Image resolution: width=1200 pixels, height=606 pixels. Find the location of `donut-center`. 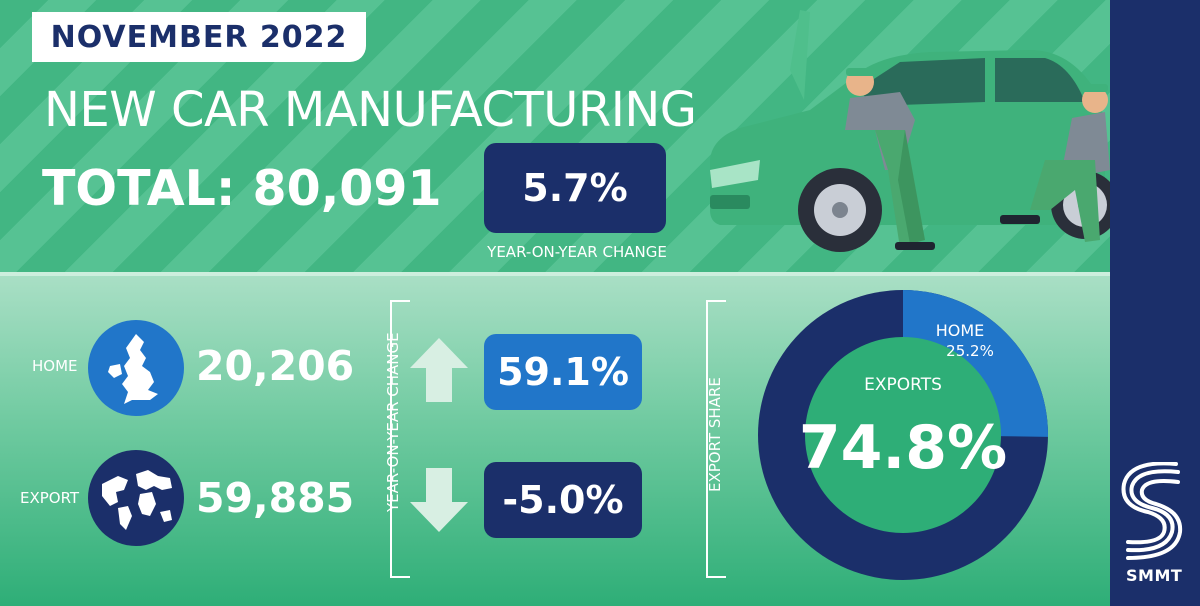

donut-center is located at coordinates (903, 435).